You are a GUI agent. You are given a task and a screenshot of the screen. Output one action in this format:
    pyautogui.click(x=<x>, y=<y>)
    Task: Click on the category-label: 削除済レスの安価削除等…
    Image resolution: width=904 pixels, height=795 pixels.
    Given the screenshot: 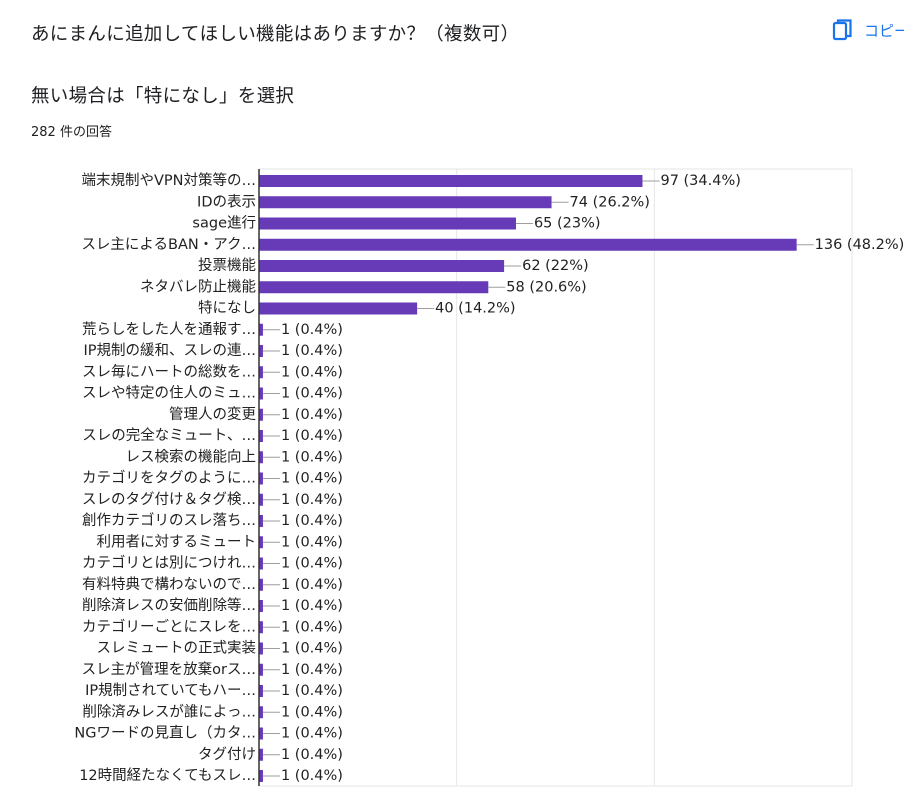 What is the action you would take?
    pyautogui.click(x=169, y=605)
    